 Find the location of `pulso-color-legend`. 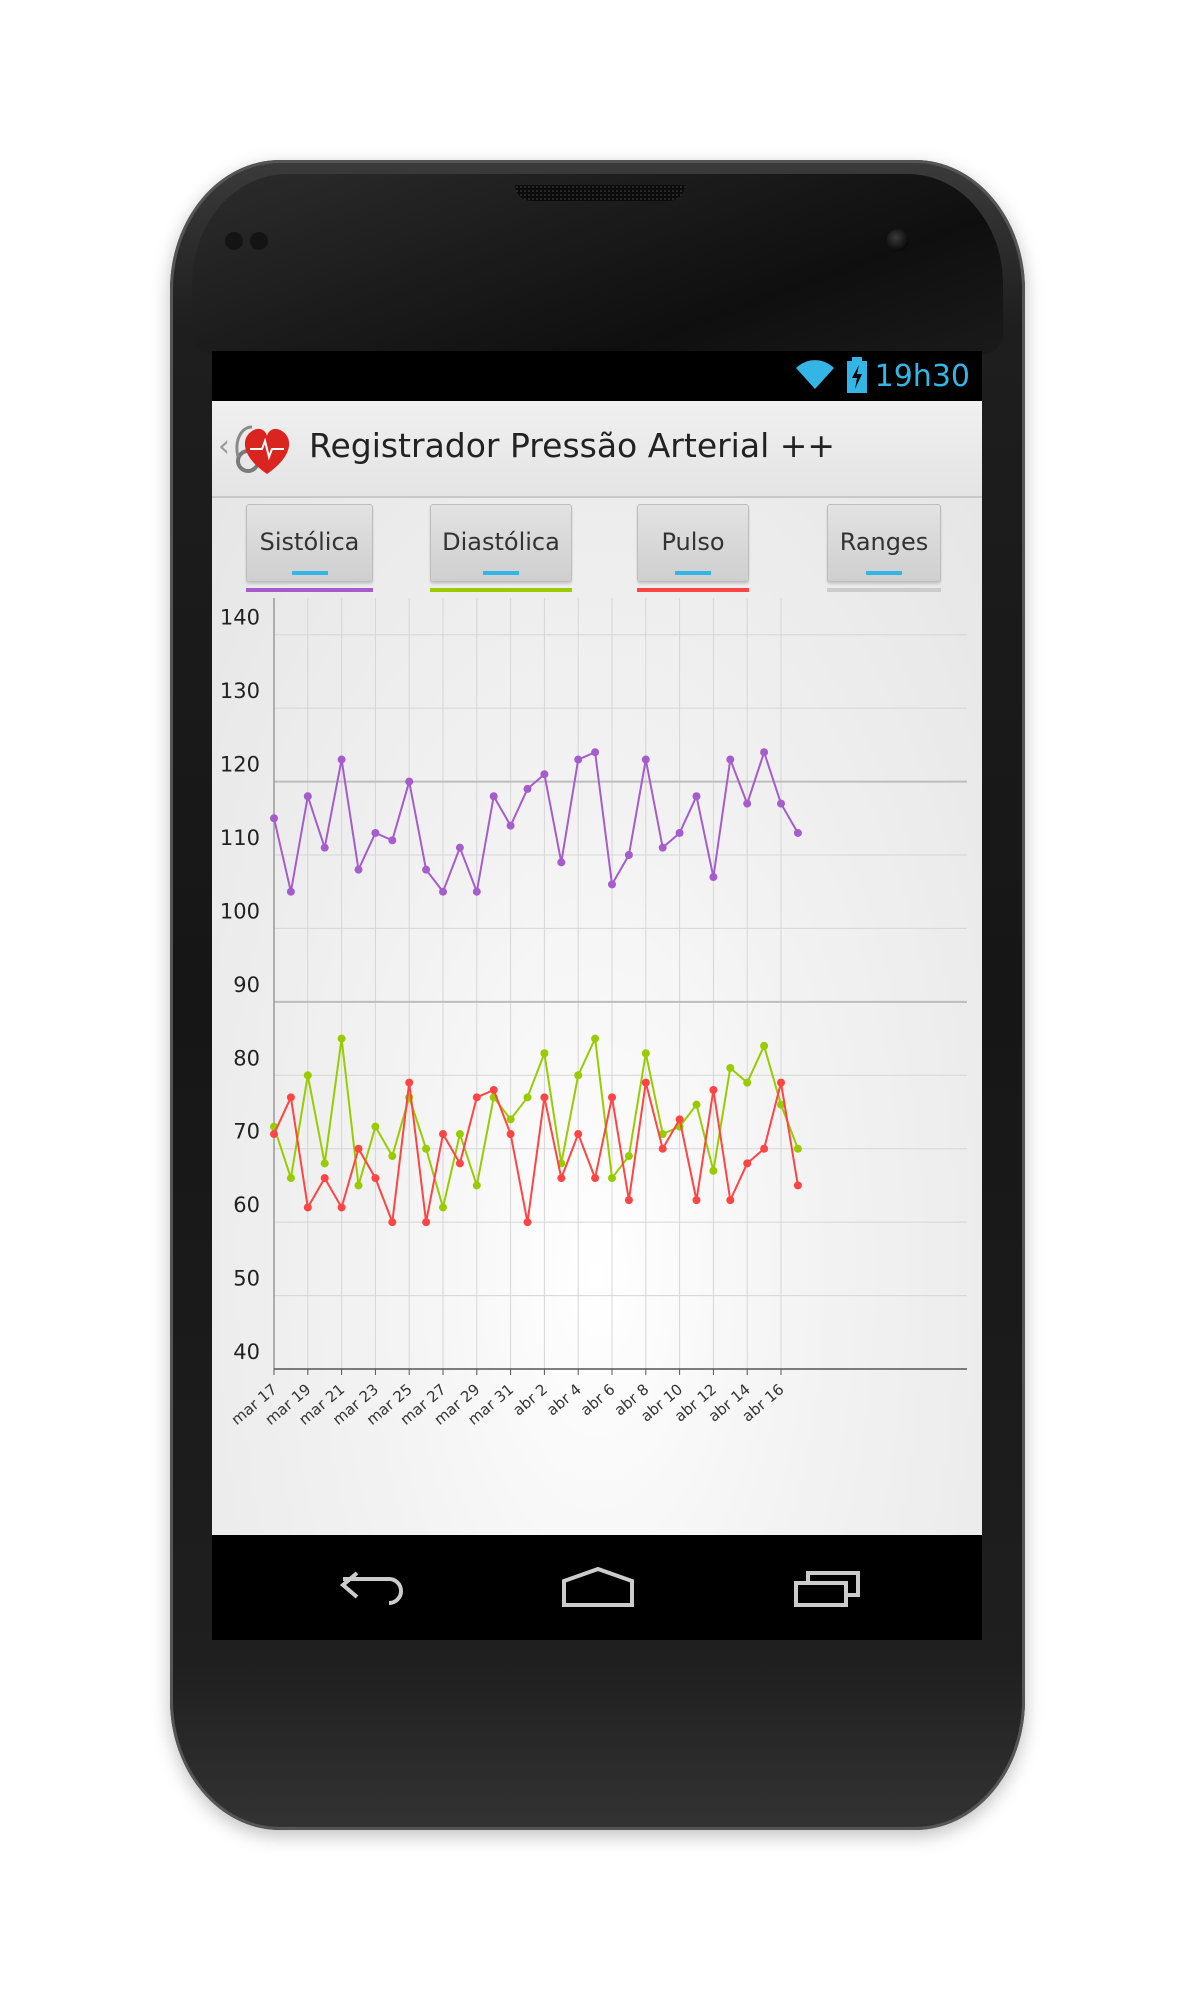

pulso-color-legend is located at coordinates (693, 590).